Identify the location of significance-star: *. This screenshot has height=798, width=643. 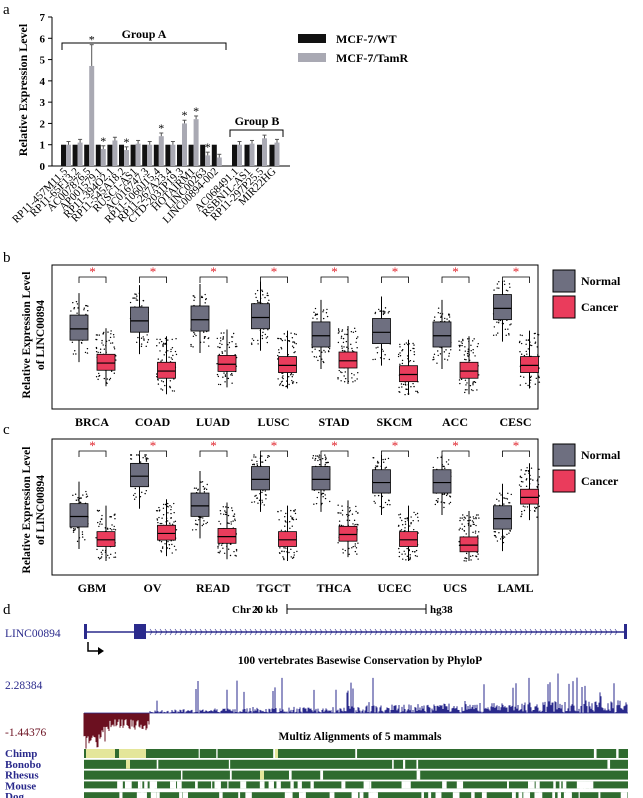
(334, 445).